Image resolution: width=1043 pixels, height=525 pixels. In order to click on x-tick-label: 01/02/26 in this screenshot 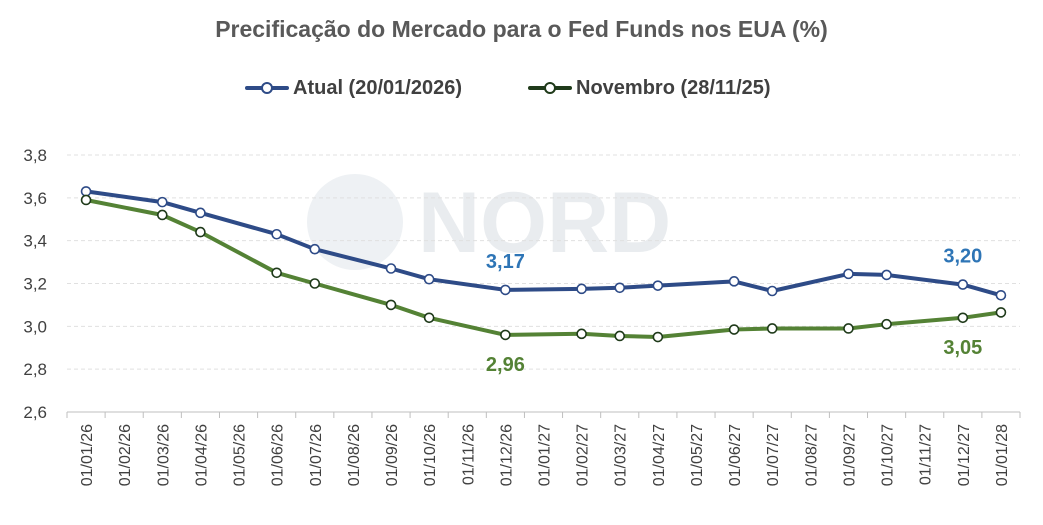, I will do `click(125, 455)`.